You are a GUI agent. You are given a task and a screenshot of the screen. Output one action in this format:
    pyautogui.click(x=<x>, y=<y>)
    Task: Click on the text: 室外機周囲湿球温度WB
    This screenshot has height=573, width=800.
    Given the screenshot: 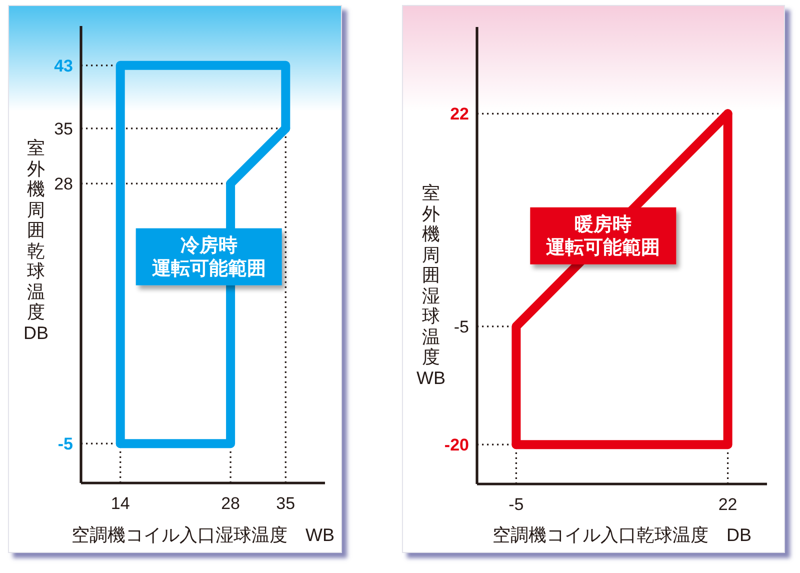 What is the action you would take?
    pyautogui.click(x=431, y=285)
    